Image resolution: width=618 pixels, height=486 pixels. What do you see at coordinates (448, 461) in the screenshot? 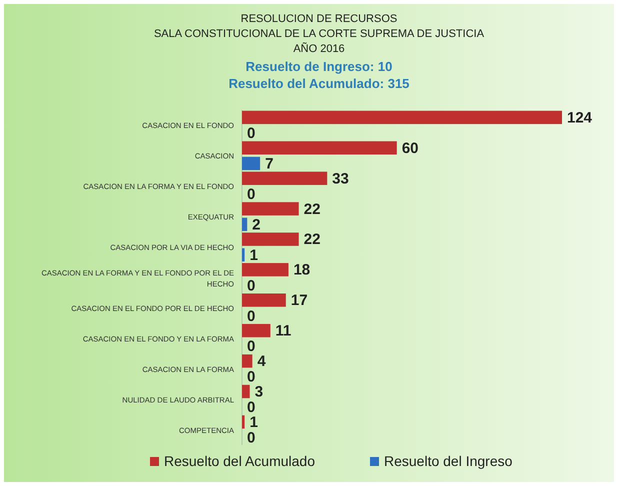
I see `legend-label: Resuelto del Ingreso` at bounding box center [448, 461].